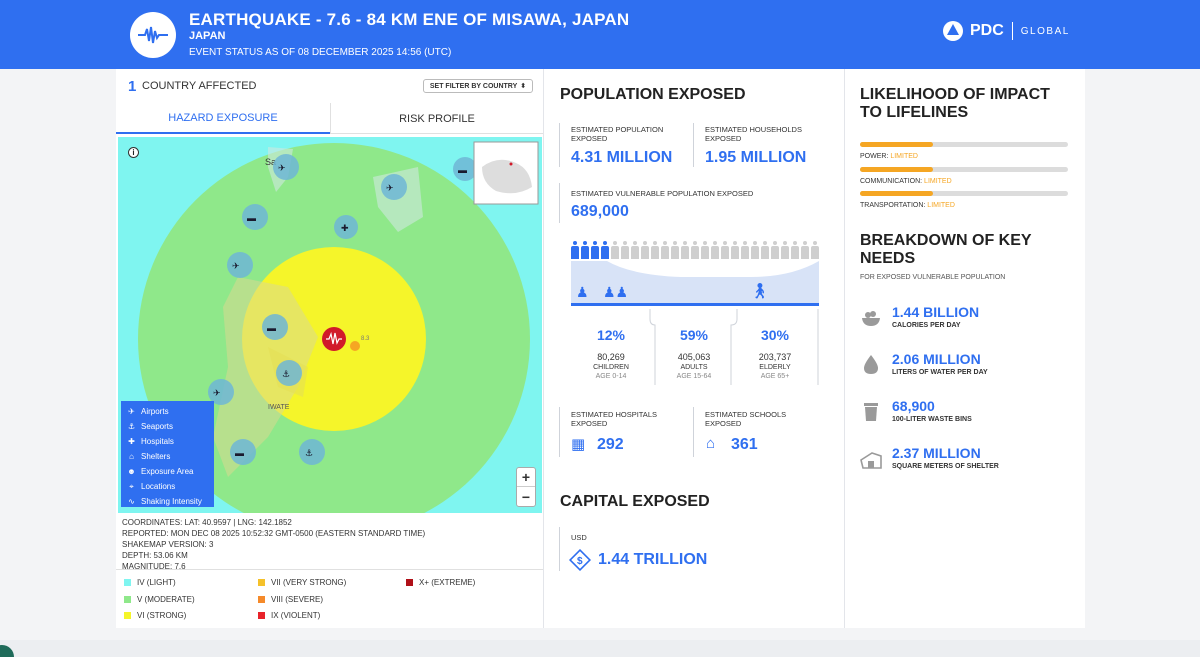 The height and width of the screenshot is (657, 1200). I want to click on event-magnitude: MAGNITUDE: 7.6, so click(154, 566).